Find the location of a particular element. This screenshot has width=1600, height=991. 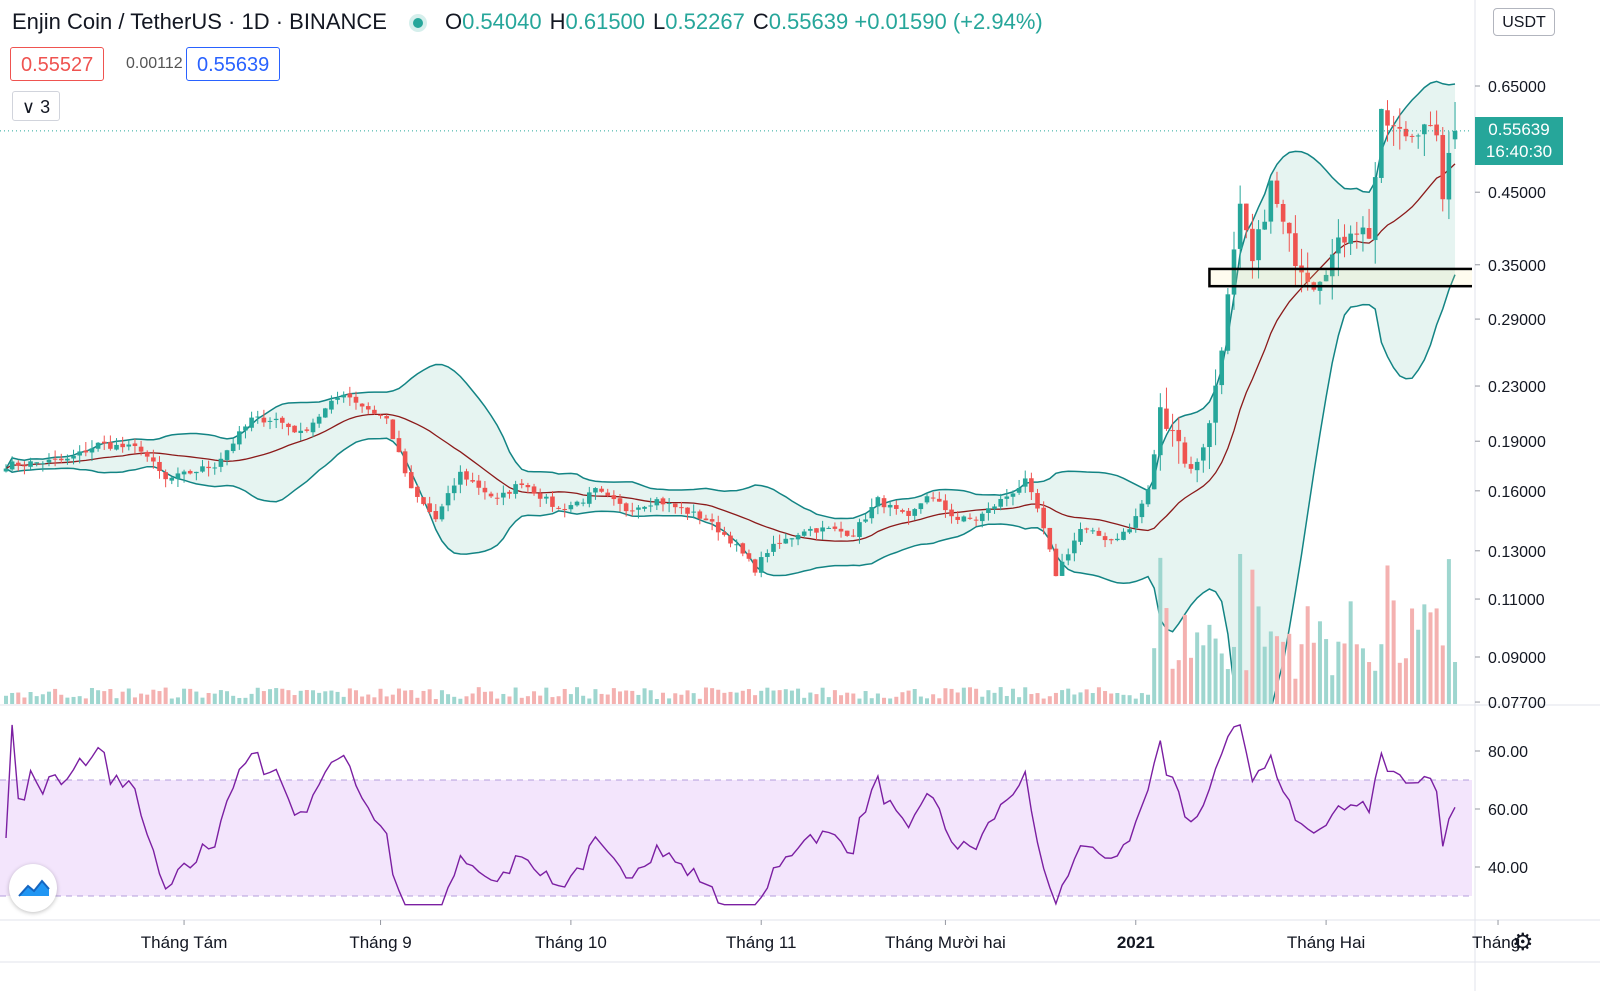

price-axis-label: 0.35000 is located at coordinates (1517, 266).